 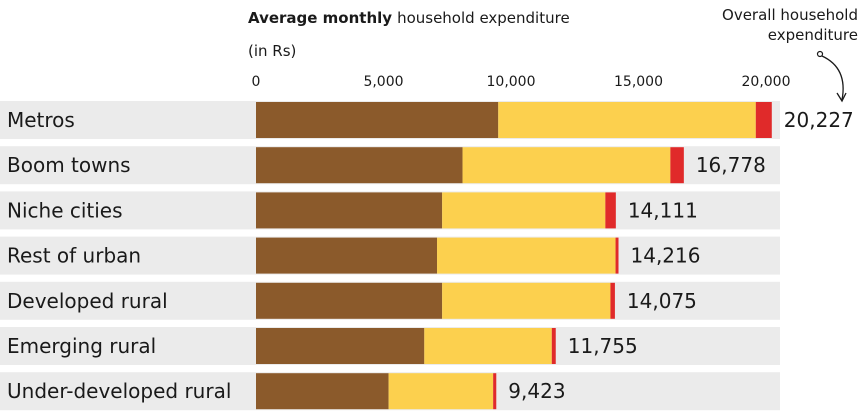 What do you see at coordinates (663, 210) in the screenshot?
I see `total-label: 14,111` at bounding box center [663, 210].